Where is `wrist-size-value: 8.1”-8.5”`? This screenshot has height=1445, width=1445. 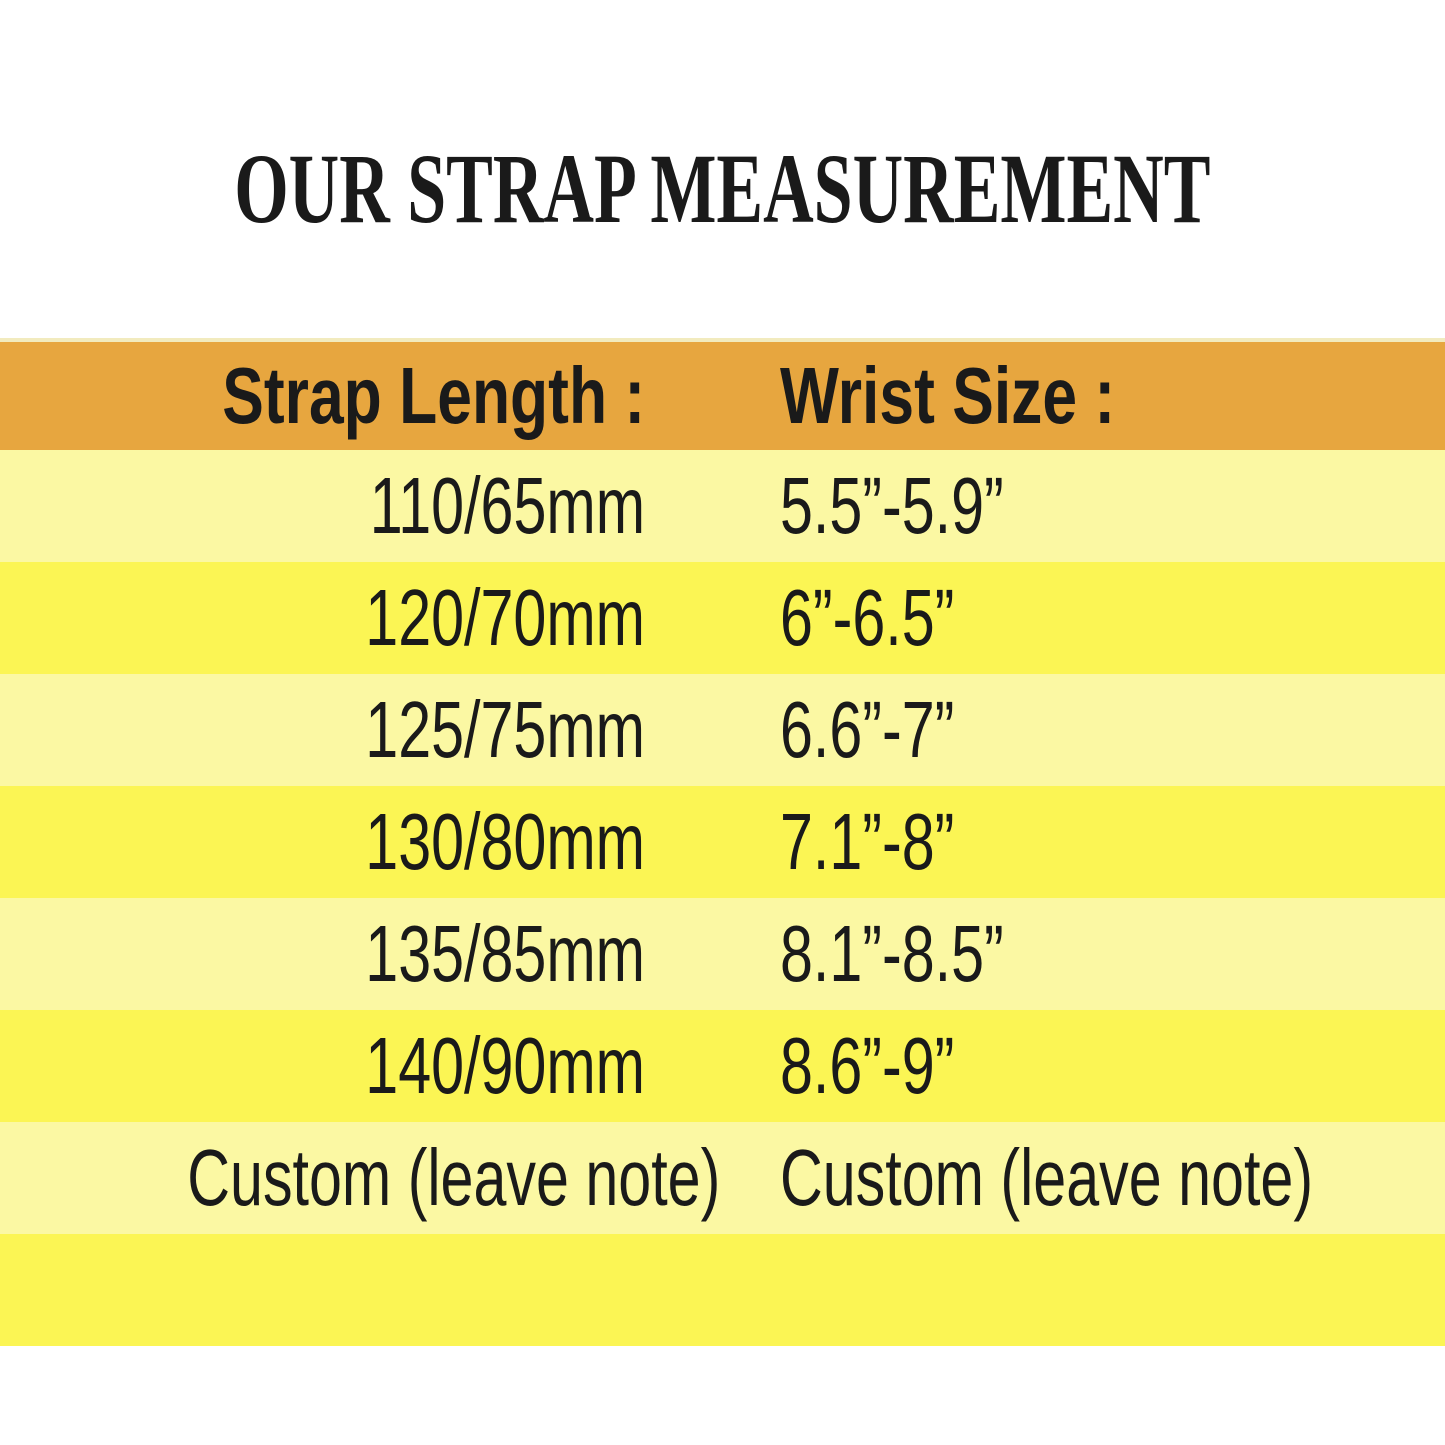 wrist-size-value: 8.1”-8.5” is located at coordinates (892, 953).